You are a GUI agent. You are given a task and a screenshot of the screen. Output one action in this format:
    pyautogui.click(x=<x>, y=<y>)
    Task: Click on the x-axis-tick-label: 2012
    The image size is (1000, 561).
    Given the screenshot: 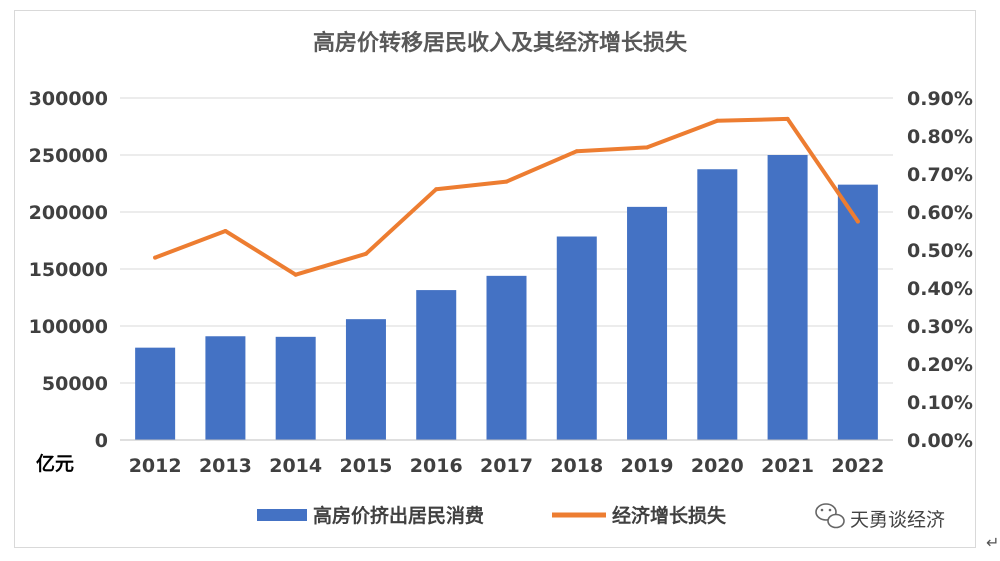 What is the action you would take?
    pyautogui.click(x=155, y=466)
    